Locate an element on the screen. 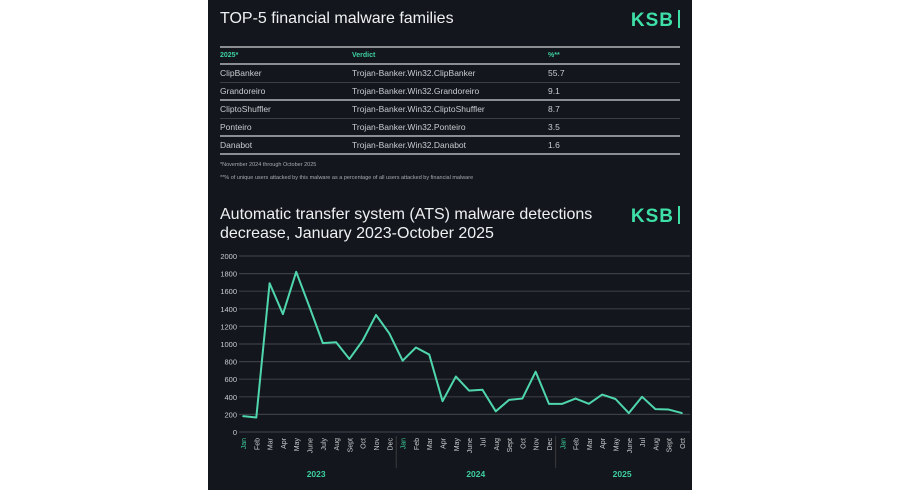 The image size is (900, 490). y-tick-label: 600 is located at coordinates (230, 379).